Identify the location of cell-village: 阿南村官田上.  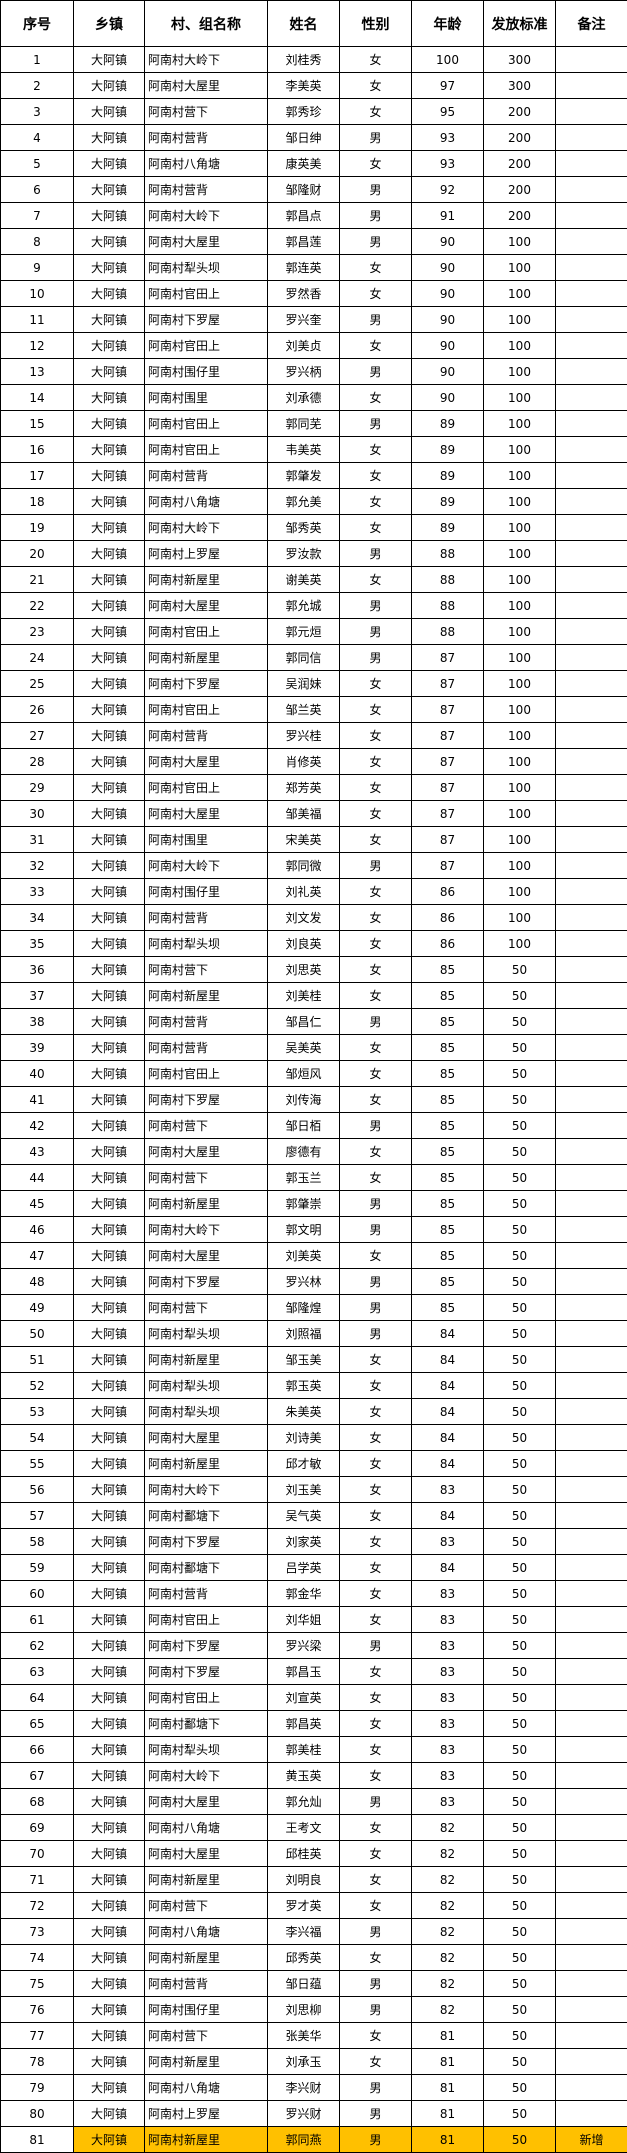
(206, 293).